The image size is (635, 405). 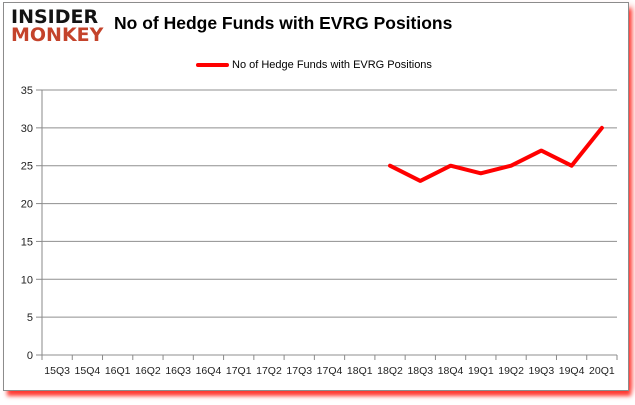 What do you see at coordinates (118, 371) in the screenshot?
I see `x-axis-tick-label: 16Q1` at bounding box center [118, 371].